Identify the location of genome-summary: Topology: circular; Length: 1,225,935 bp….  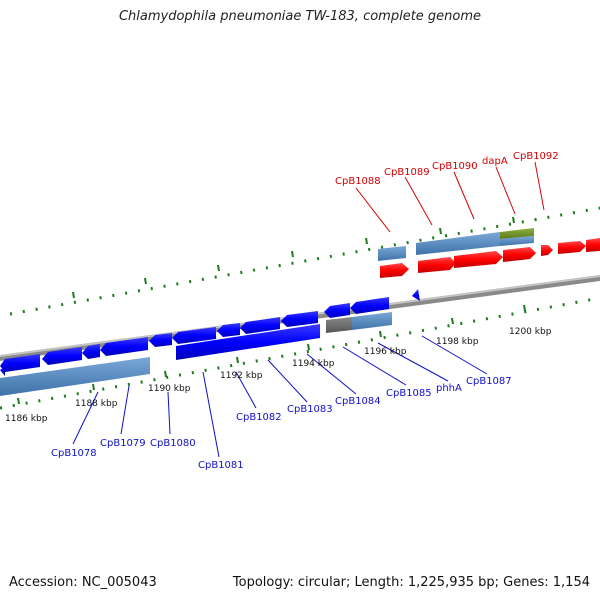
(411, 582).